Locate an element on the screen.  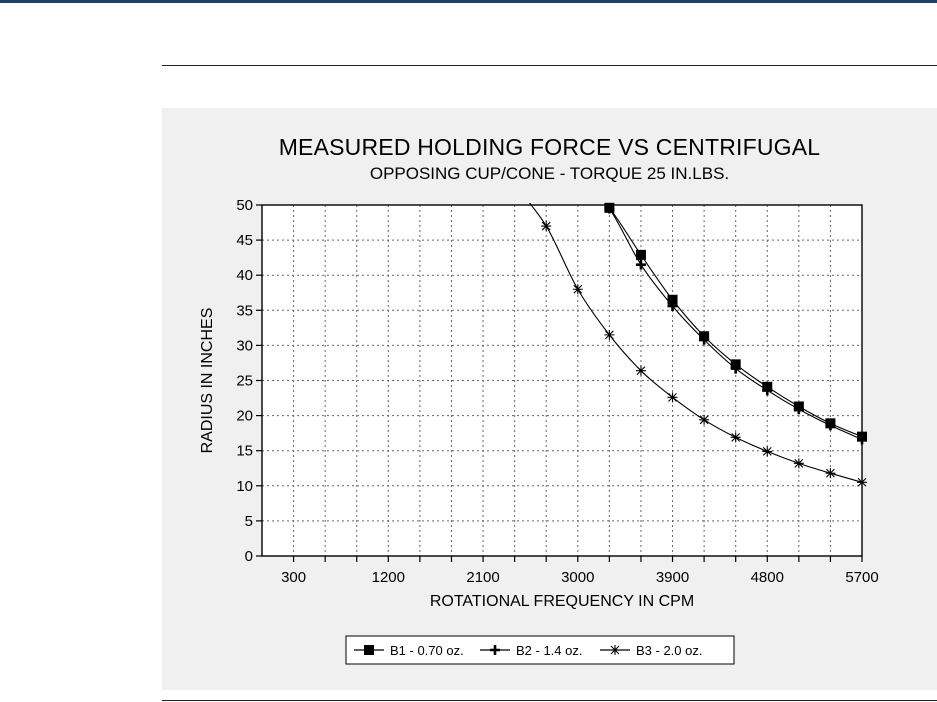
x-tick-label: 300 is located at coordinates (293, 577).